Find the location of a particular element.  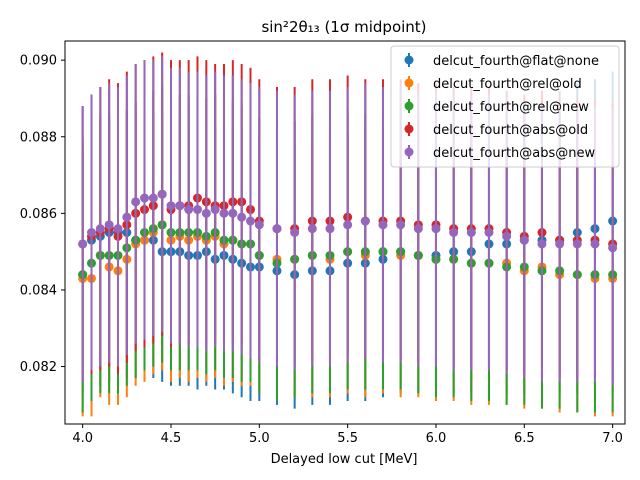

chart-title: sin²2θ₁₃ (1σ midpoint) is located at coordinates (343, 27).